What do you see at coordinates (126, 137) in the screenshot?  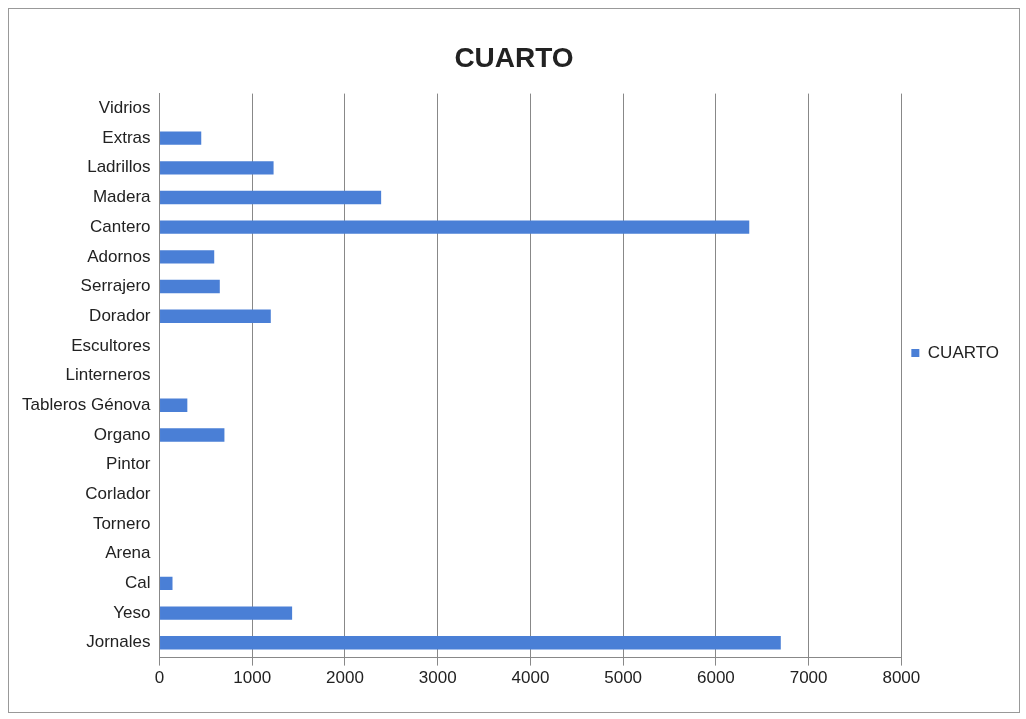 I see `y-tick-label: Extras` at bounding box center [126, 137].